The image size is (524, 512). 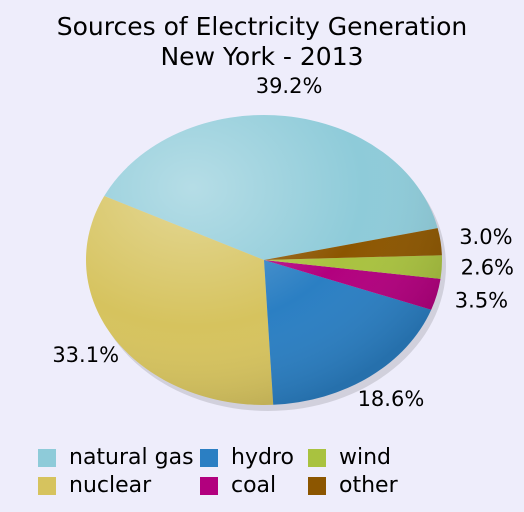 What do you see at coordinates (391, 399) in the screenshot?
I see `data-label: 18.6%` at bounding box center [391, 399].